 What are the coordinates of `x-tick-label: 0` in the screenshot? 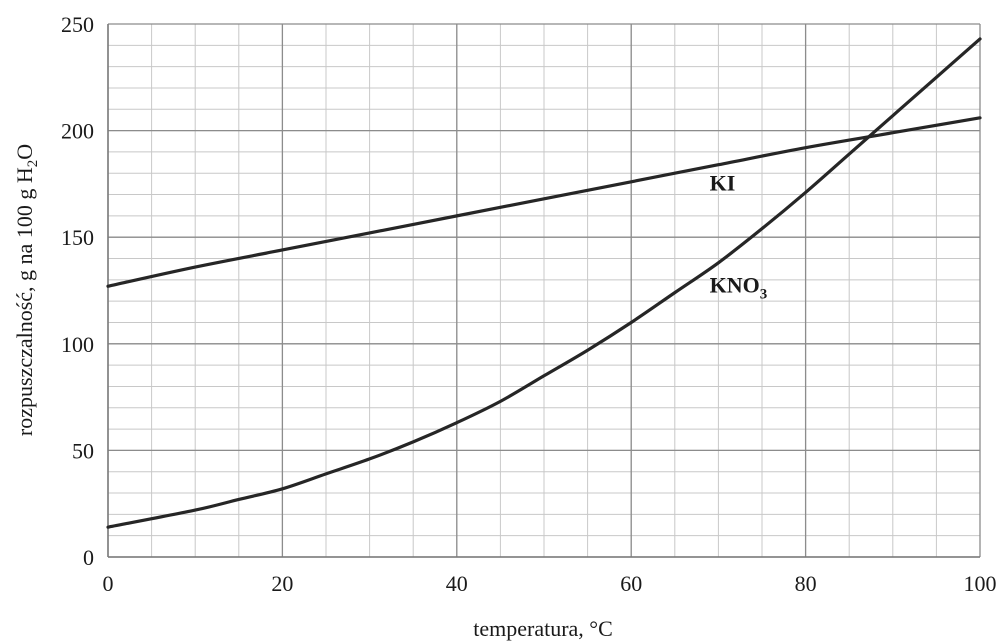 It's located at (108, 583).